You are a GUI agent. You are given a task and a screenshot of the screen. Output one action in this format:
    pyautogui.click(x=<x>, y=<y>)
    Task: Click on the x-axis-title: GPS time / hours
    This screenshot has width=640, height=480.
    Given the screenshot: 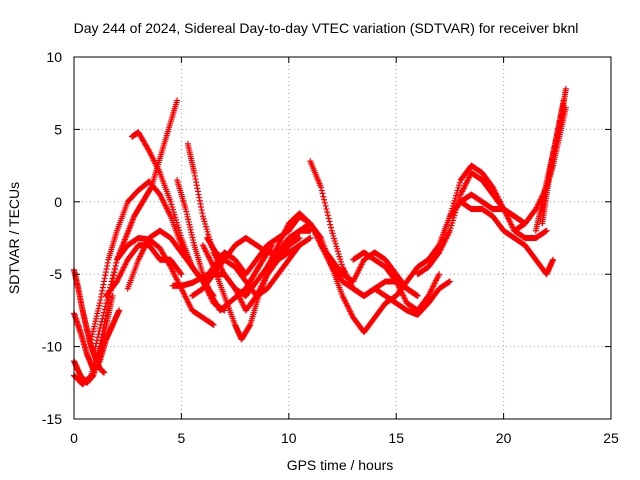 What is the action you would take?
    pyautogui.click(x=340, y=465)
    